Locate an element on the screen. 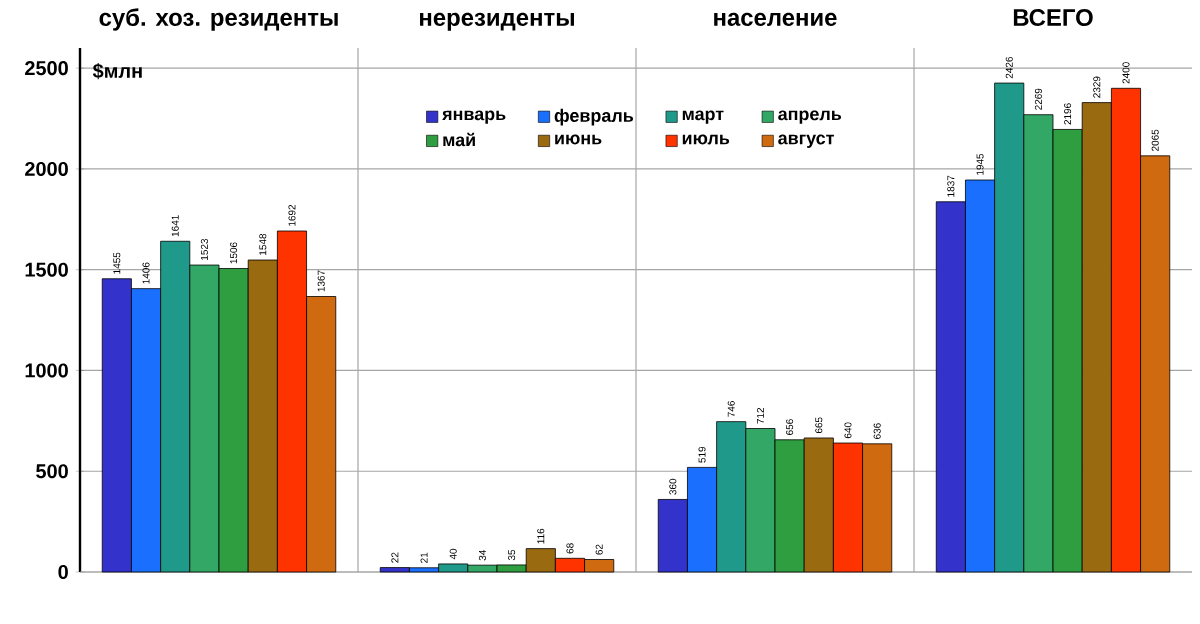 This screenshot has height=624, width=1200. y-tick-label: 1500 is located at coordinates (46, 269).